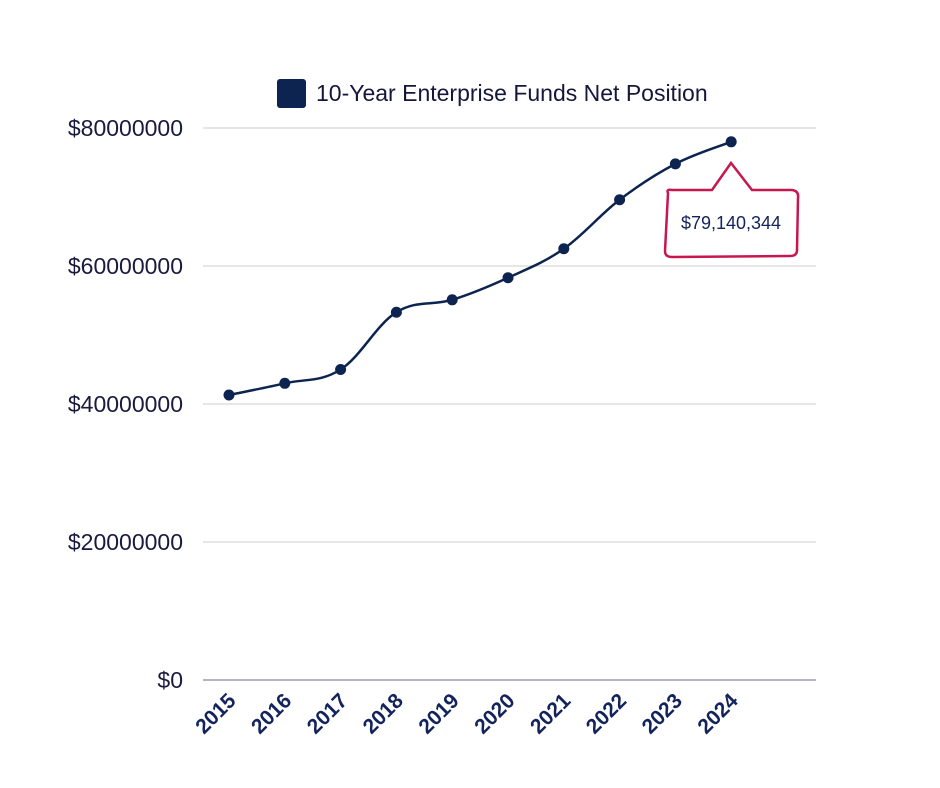 Image resolution: width=940 pixels, height=788 pixels. Describe the element at coordinates (384, 714) in the screenshot. I see `x-tick-label: 2018` at that location.